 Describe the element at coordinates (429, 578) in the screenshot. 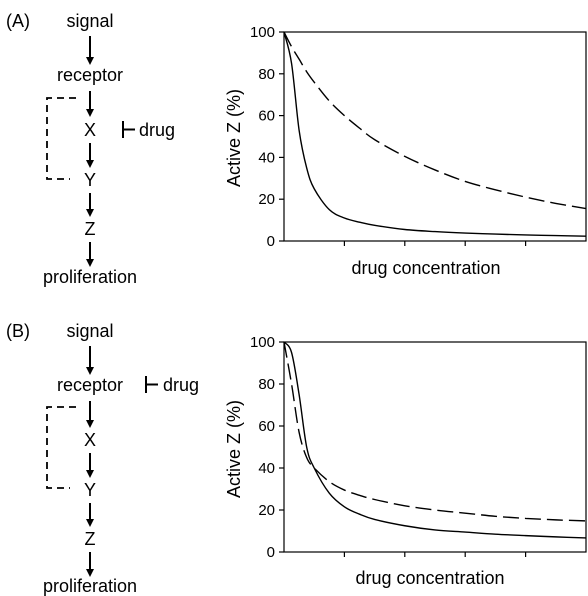

I see `chart-b-xlabel: drug concentration` at that location.